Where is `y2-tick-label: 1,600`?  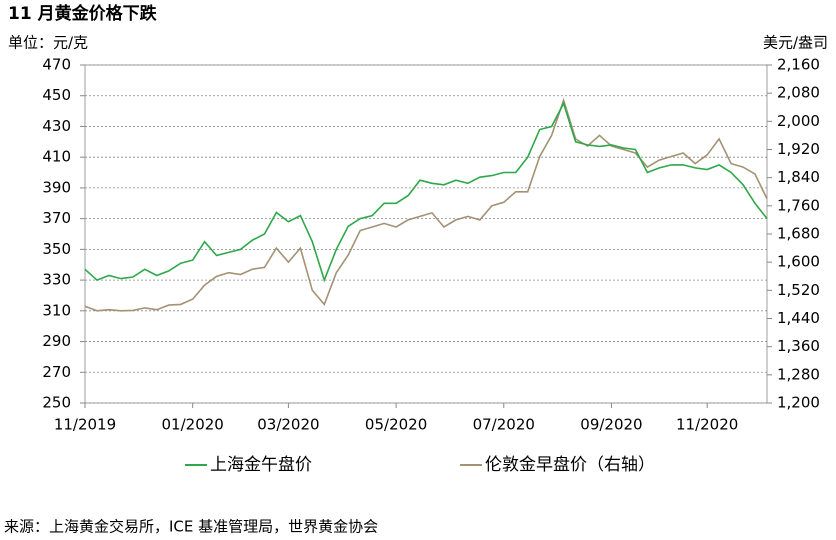
y2-tick-label: 1,600 is located at coordinates (798, 262).